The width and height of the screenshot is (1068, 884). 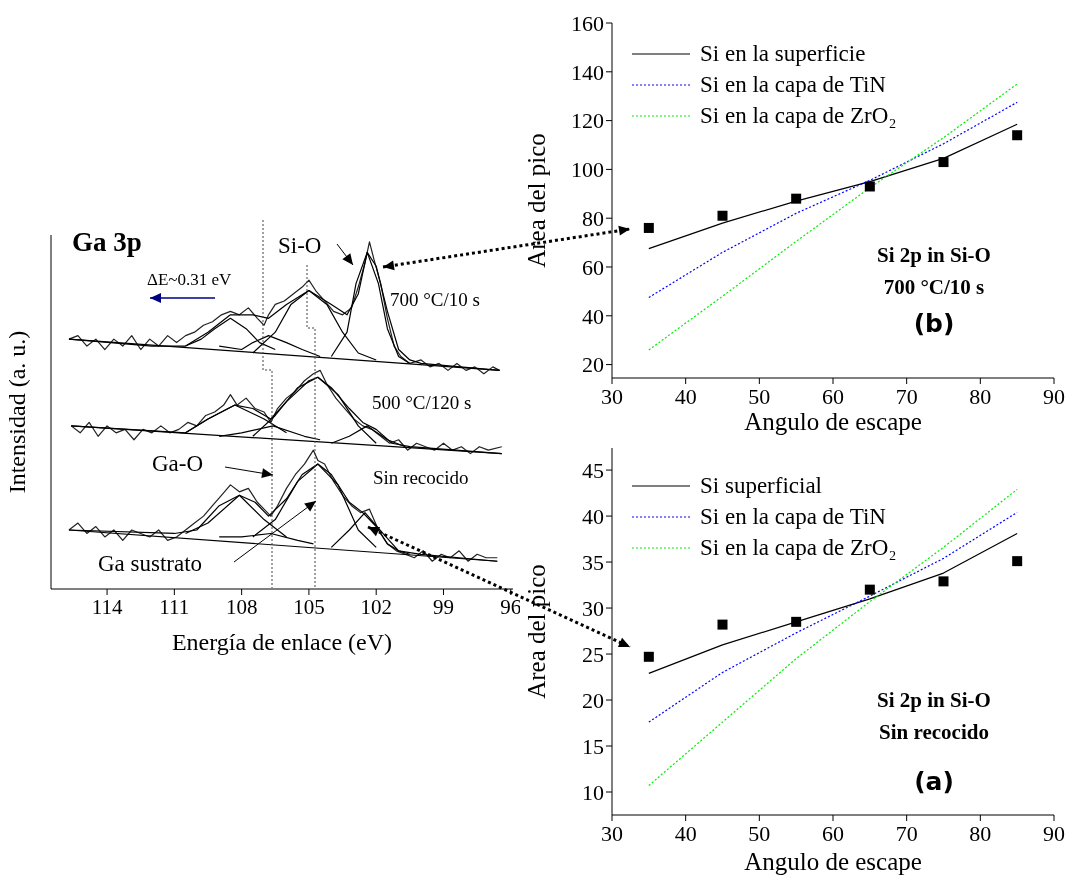 What do you see at coordinates (422, 403) in the screenshot?
I see `annotation: 500 °C/120 s` at bounding box center [422, 403].